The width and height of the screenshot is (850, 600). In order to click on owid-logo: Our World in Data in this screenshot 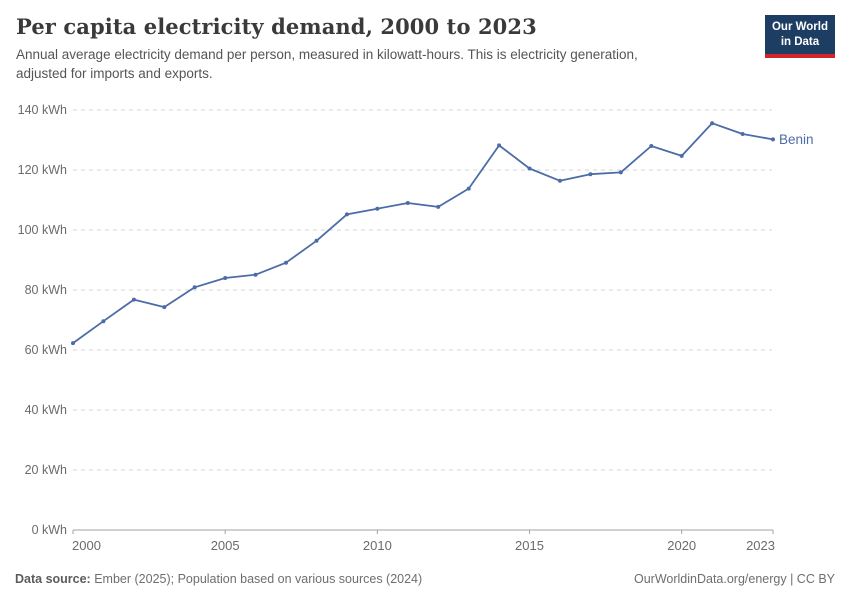, I will do `click(799, 36)`.